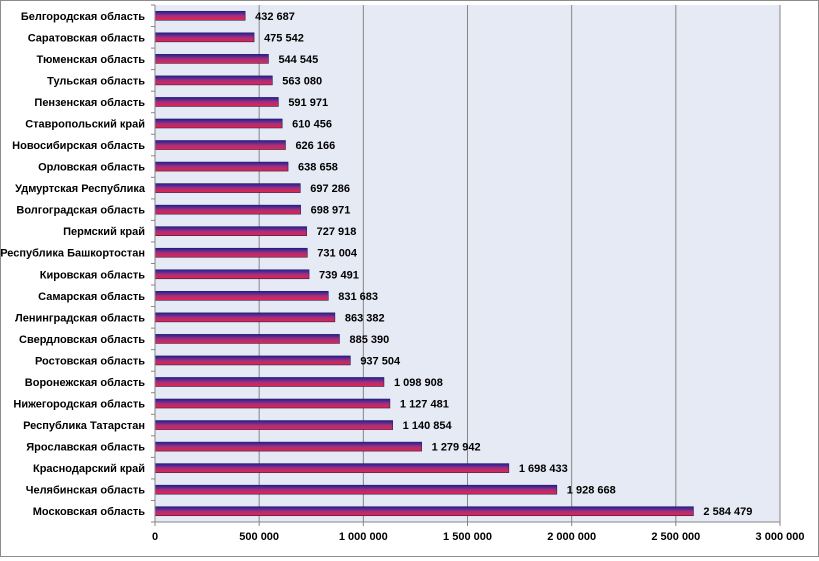 The image size is (819, 561). Describe the element at coordinates (339, 275) in the screenshot. I see `bar-value-label: 739 491` at that location.